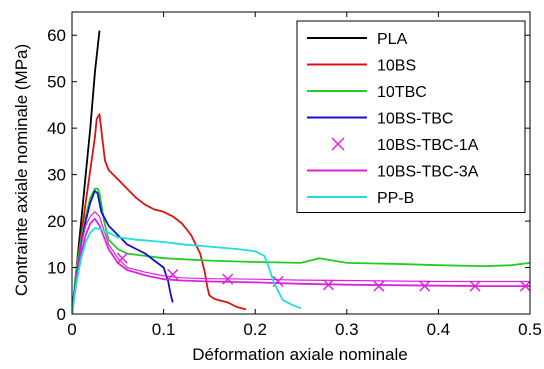 This screenshot has height=369, width=544. I want to click on legend-label: 10BS-TBC, so click(415, 119).